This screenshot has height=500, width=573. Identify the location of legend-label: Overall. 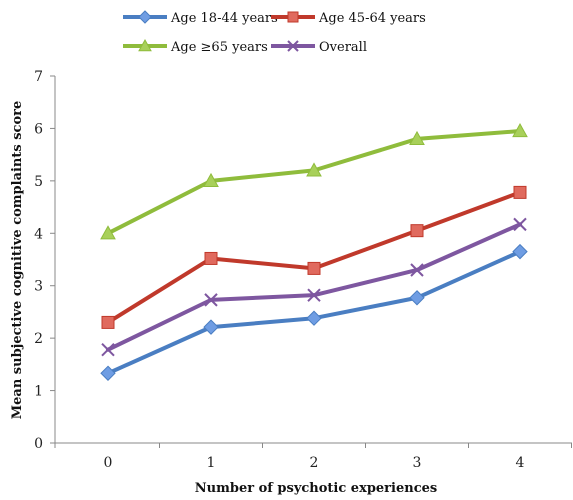
(343, 47).